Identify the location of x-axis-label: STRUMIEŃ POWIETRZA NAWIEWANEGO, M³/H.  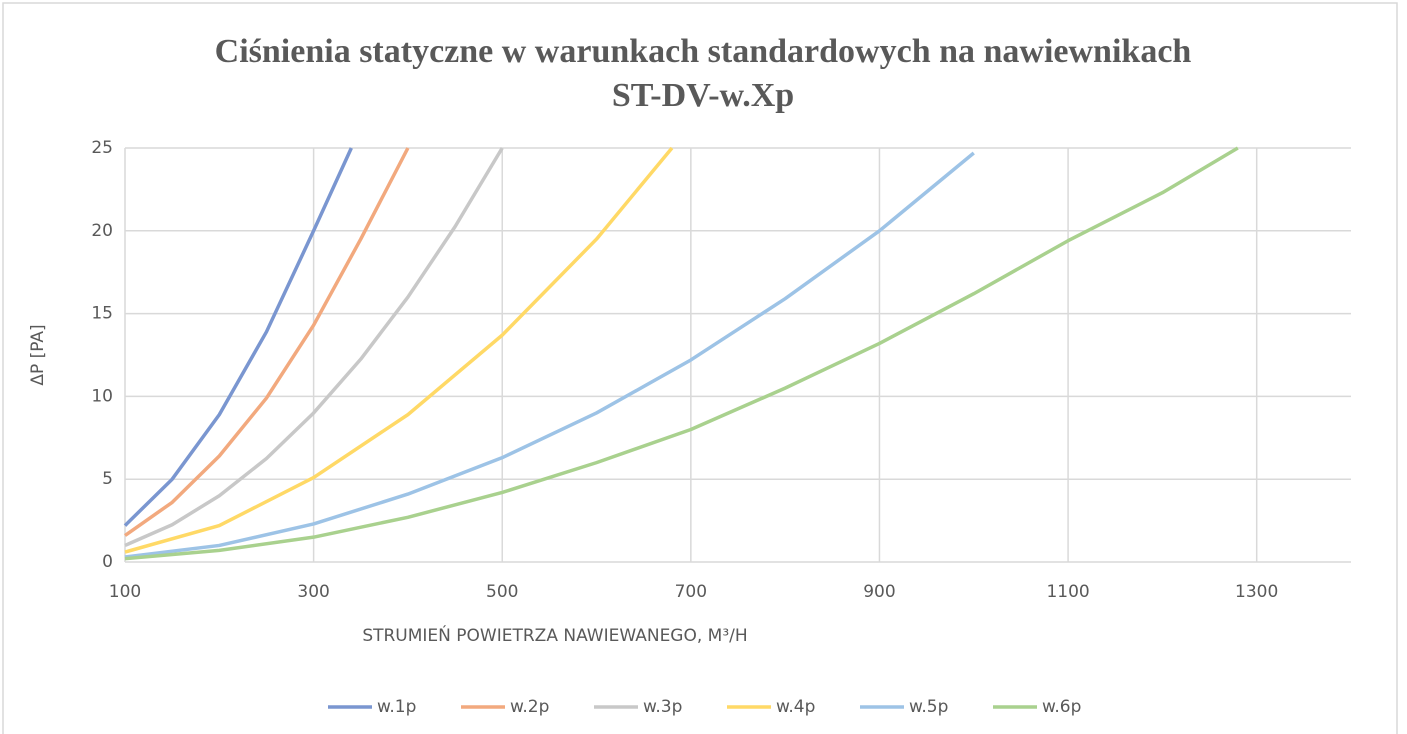
(554, 635).